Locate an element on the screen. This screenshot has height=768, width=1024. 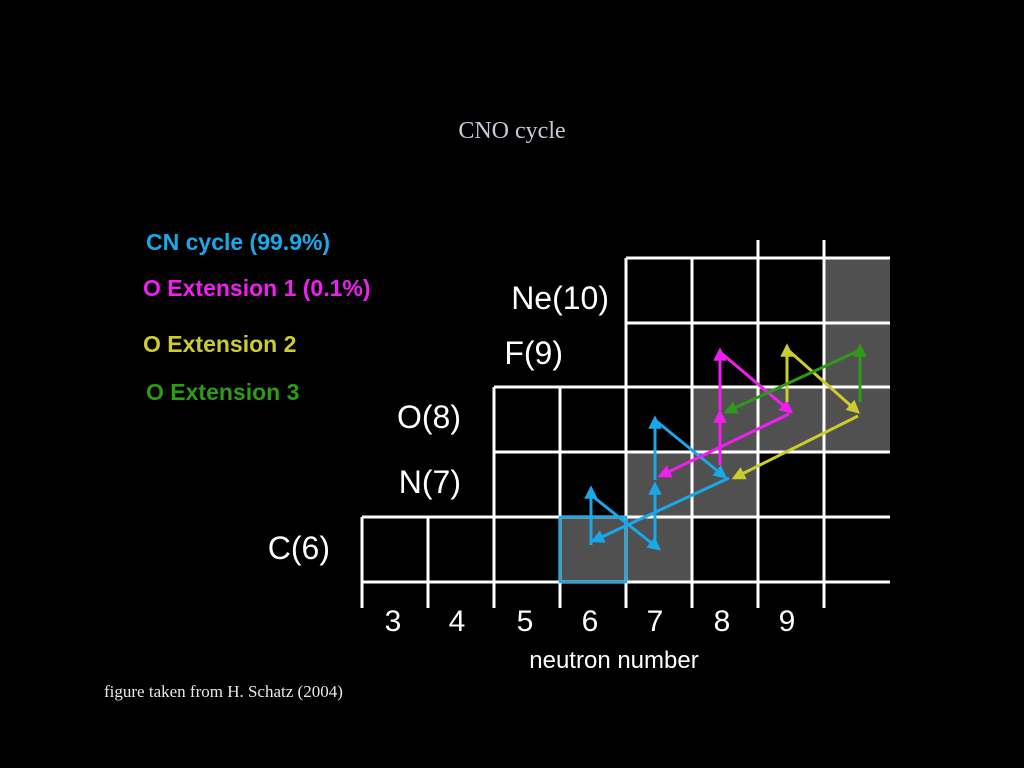
o-extension-2-arrows is located at coordinates (796, 411).